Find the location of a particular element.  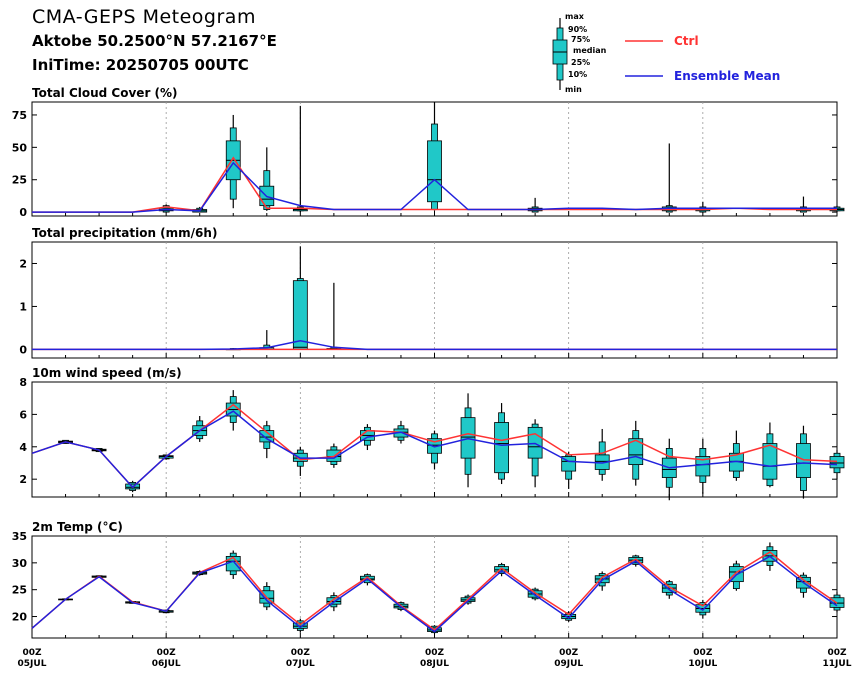

x-tick-label-date: 08JUL is located at coordinates (434, 664).